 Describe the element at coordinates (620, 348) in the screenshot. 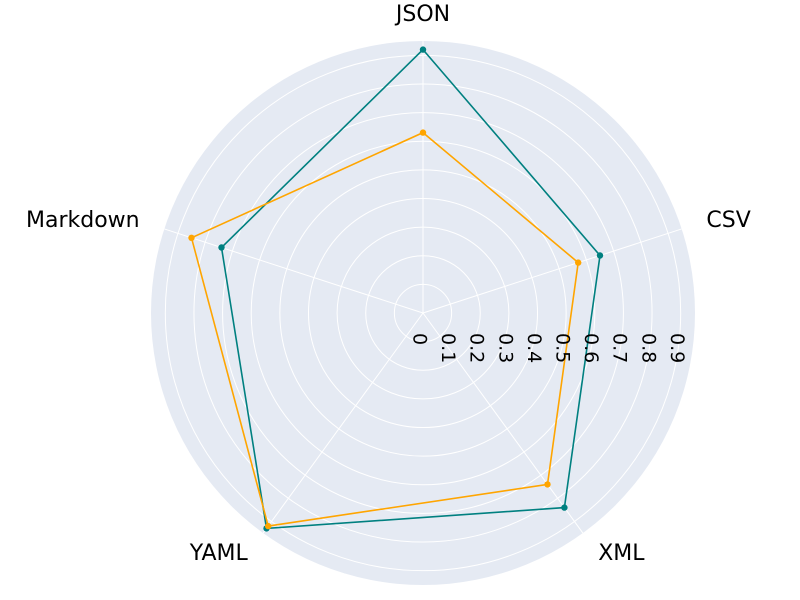

I see `r-tick-label: 0.7` at that location.